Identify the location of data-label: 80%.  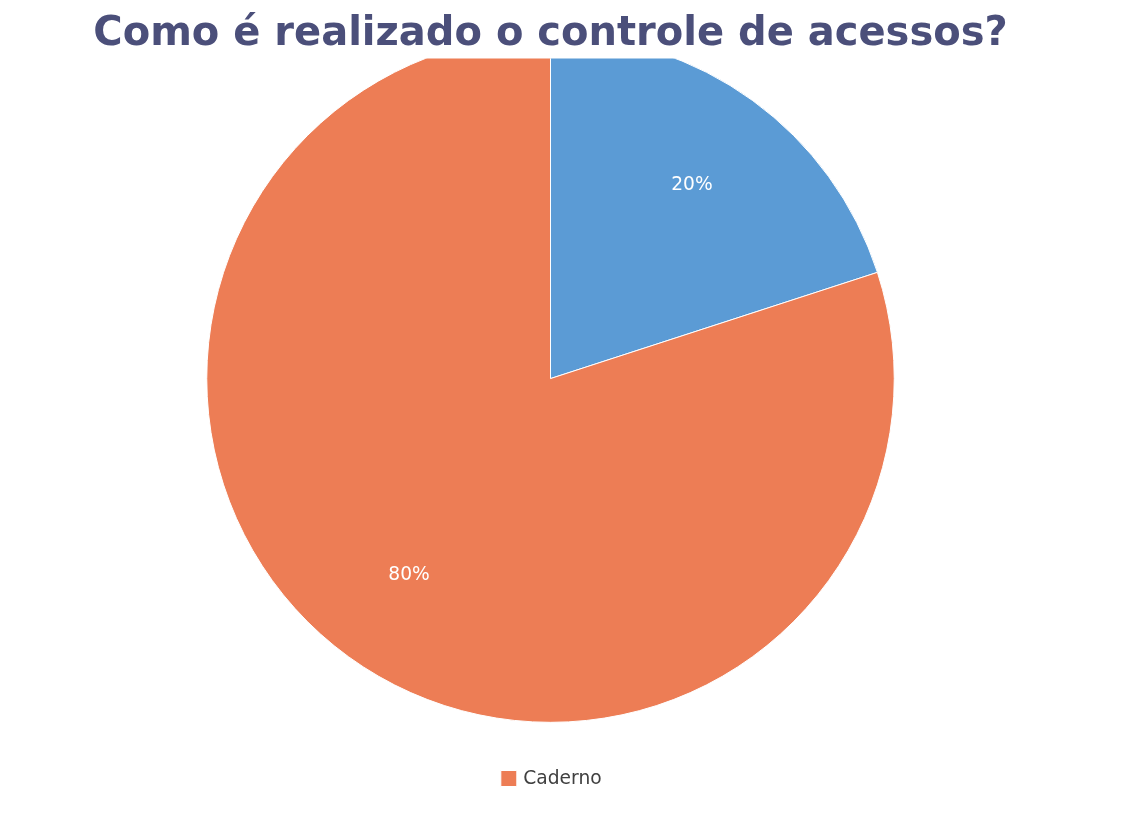
(409, 574).